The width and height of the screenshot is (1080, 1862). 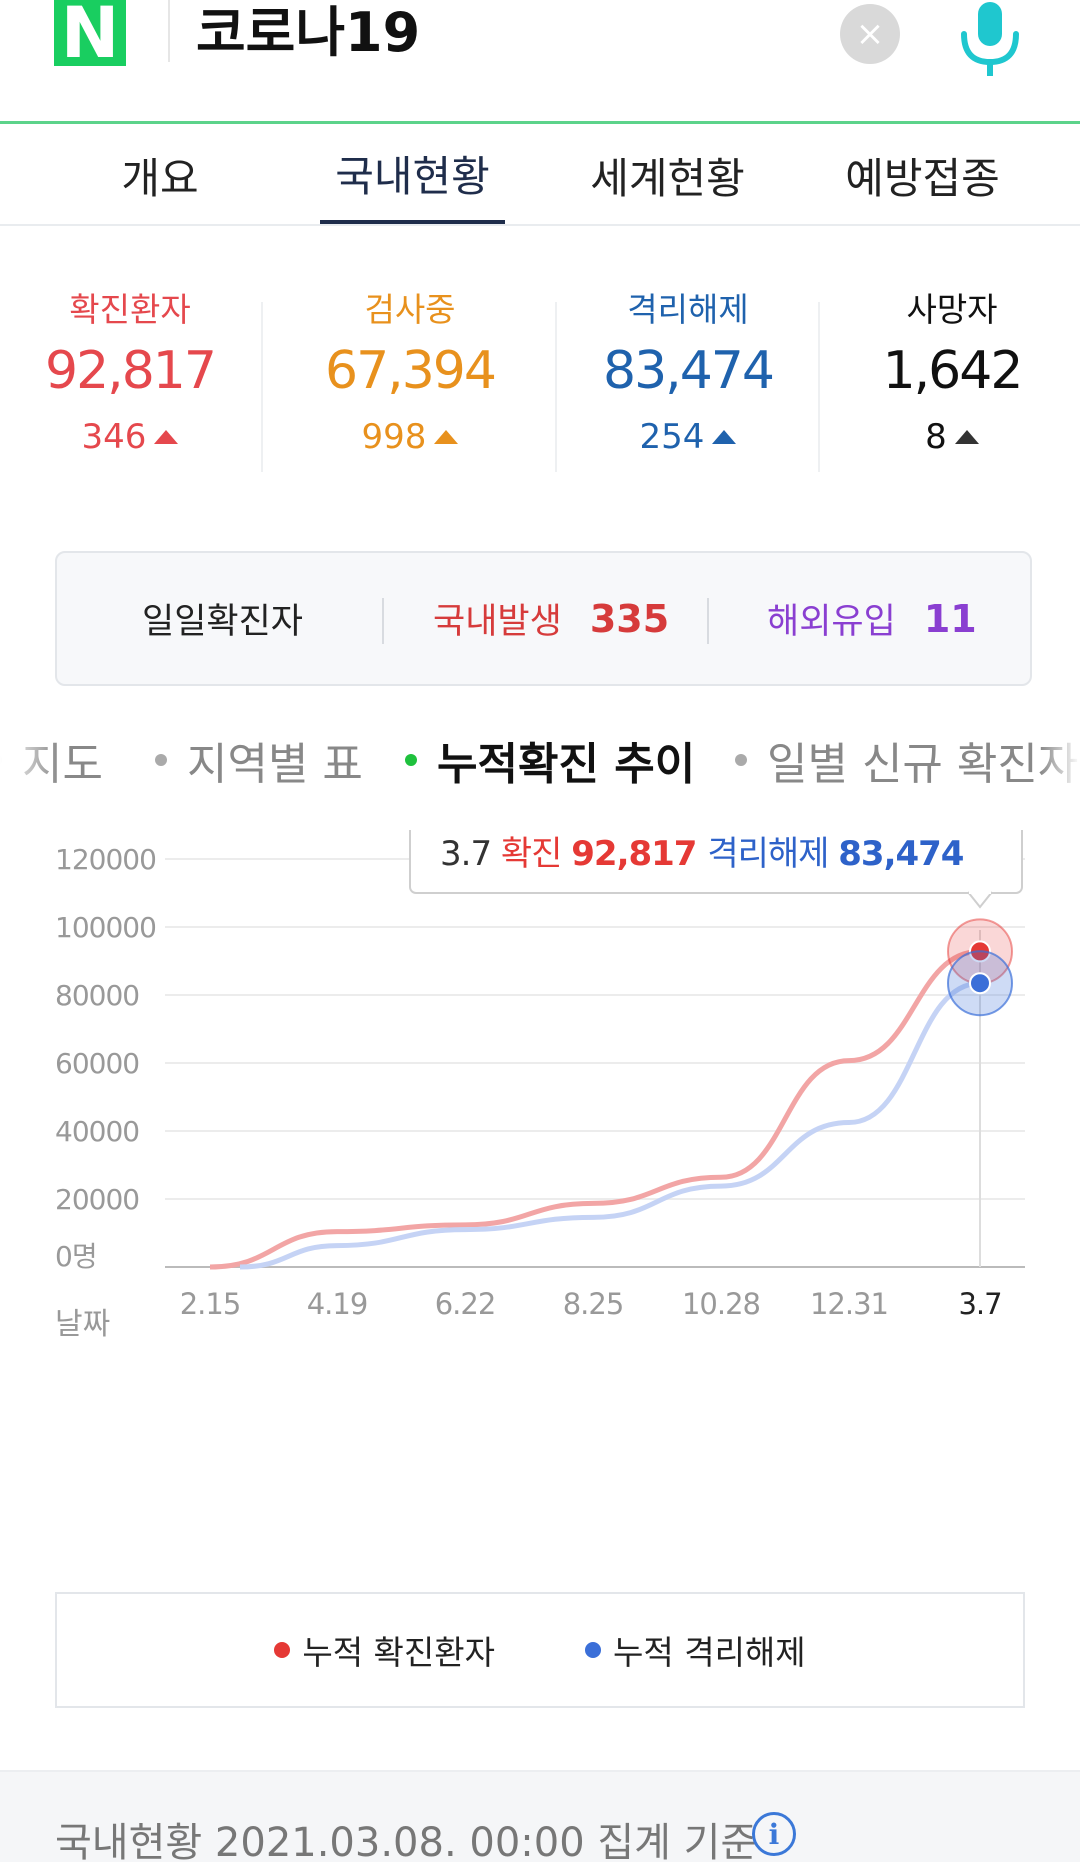 I want to click on tooltip-confirmed-value: 92,817, so click(x=639, y=854).